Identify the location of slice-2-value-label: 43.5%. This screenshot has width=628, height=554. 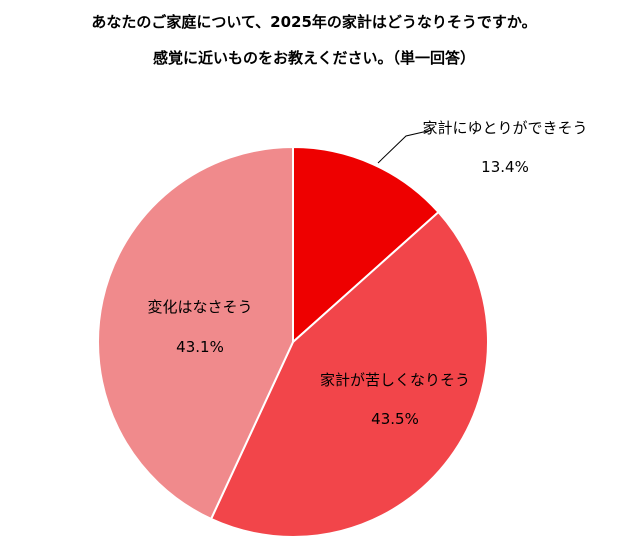
(395, 419).